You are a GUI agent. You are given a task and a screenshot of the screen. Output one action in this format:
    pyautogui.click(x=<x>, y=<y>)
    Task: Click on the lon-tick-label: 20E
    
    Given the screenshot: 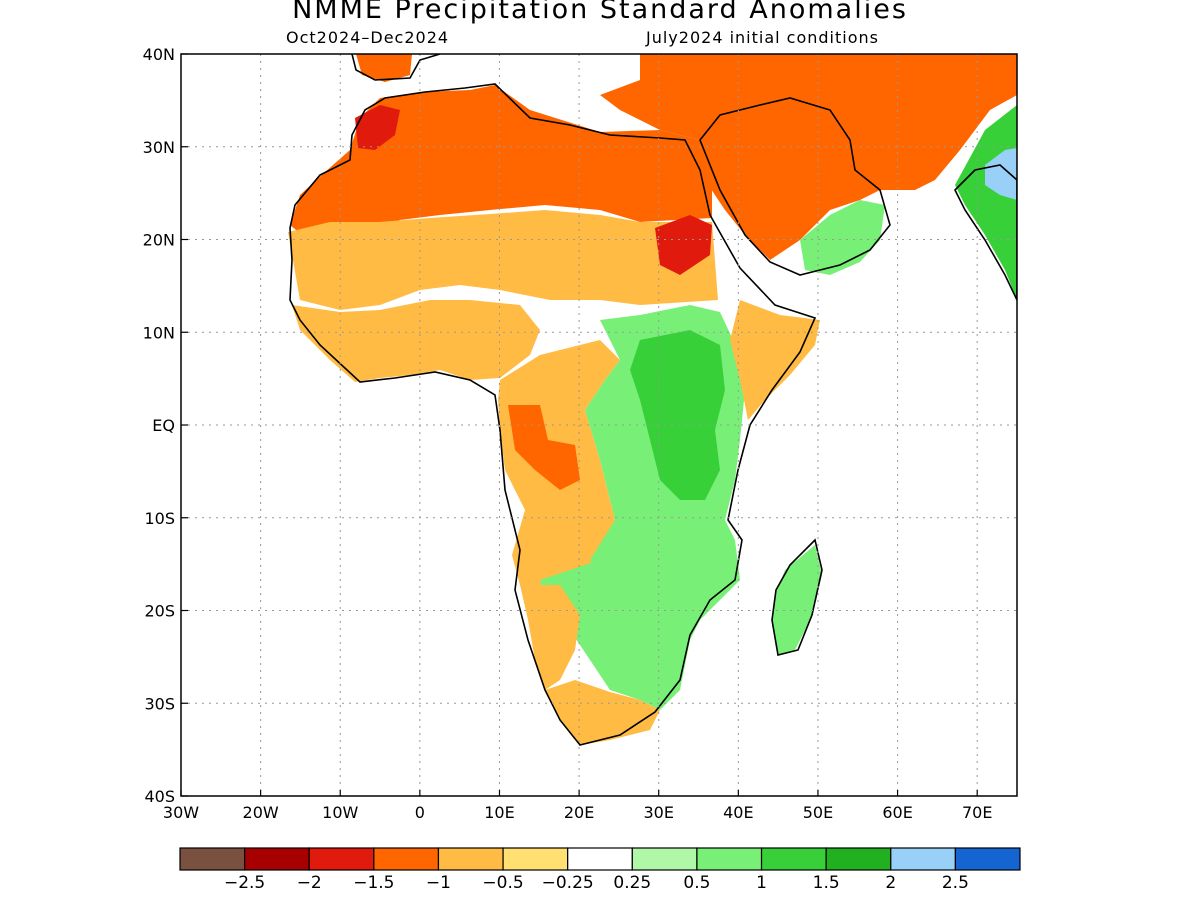 What is the action you would take?
    pyautogui.click(x=579, y=812)
    